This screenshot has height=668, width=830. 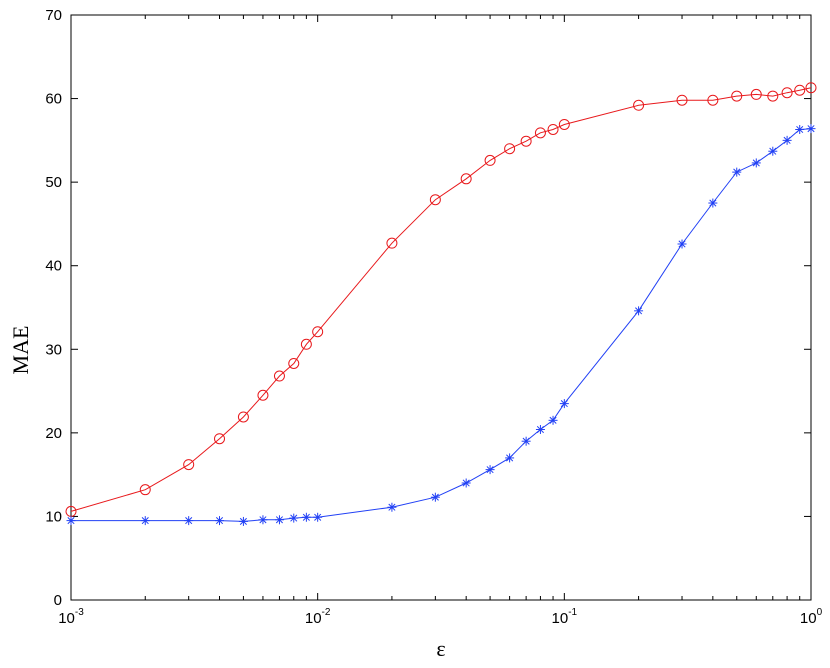 What do you see at coordinates (53, 15) in the screenshot?
I see `y-tick-label: 70` at bounding box center [53, 15].